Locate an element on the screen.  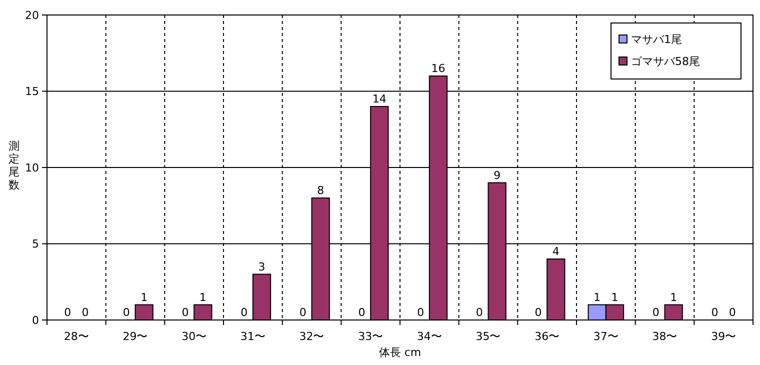
legend-label: マサバ1尾 is located at coordinates (656, 39).